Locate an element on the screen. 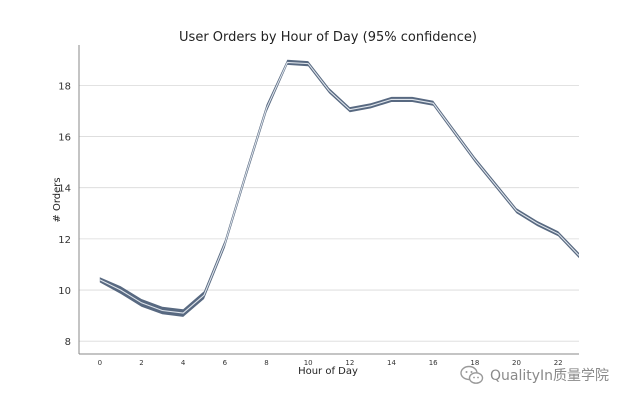 The height and width of the screenshot is (403, 644). x-tick-label: 20 is located at coordinates (516, 363).